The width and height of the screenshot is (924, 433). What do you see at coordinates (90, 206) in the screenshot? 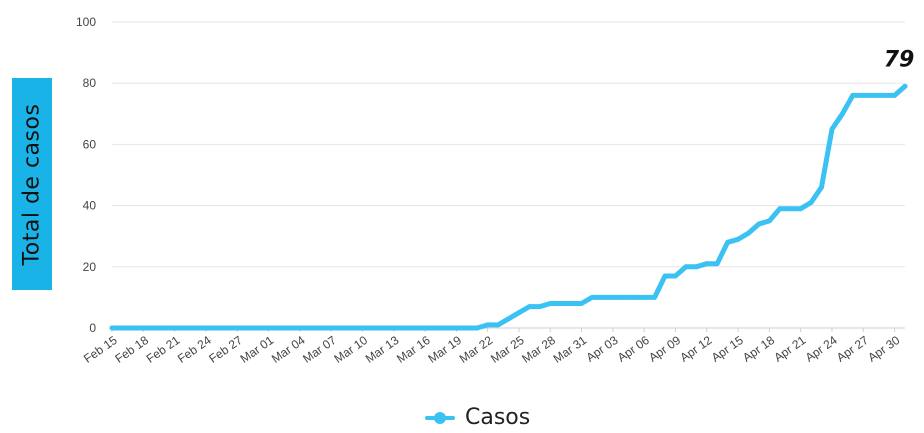
I see `y-tick-label-40: 40` at bounding box center [90, 206].